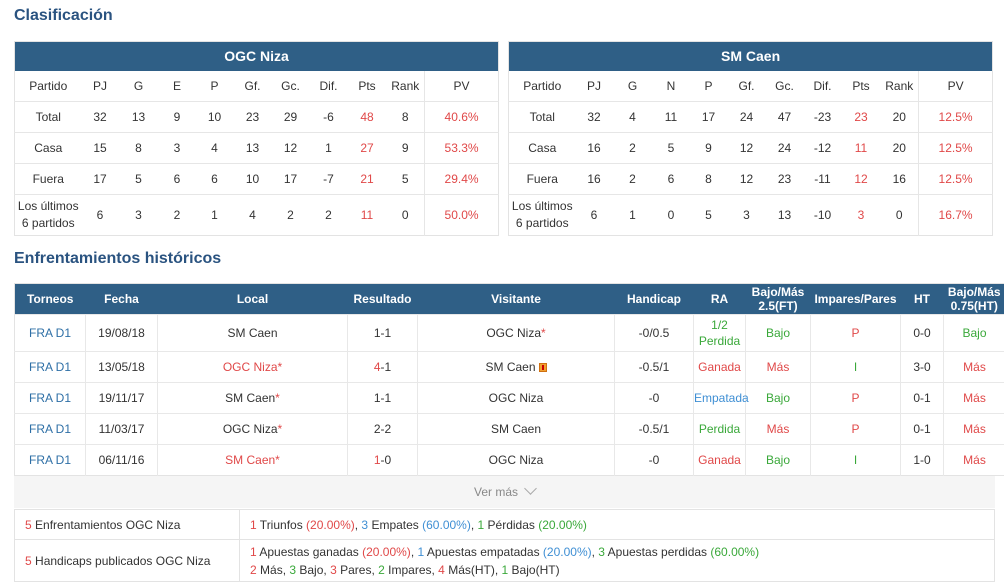 The height and width of the screenshot is (584, 1004). Describe the element at coordinates (654, 460) in the screenshot. I see `handicap-value: -0` at that location.